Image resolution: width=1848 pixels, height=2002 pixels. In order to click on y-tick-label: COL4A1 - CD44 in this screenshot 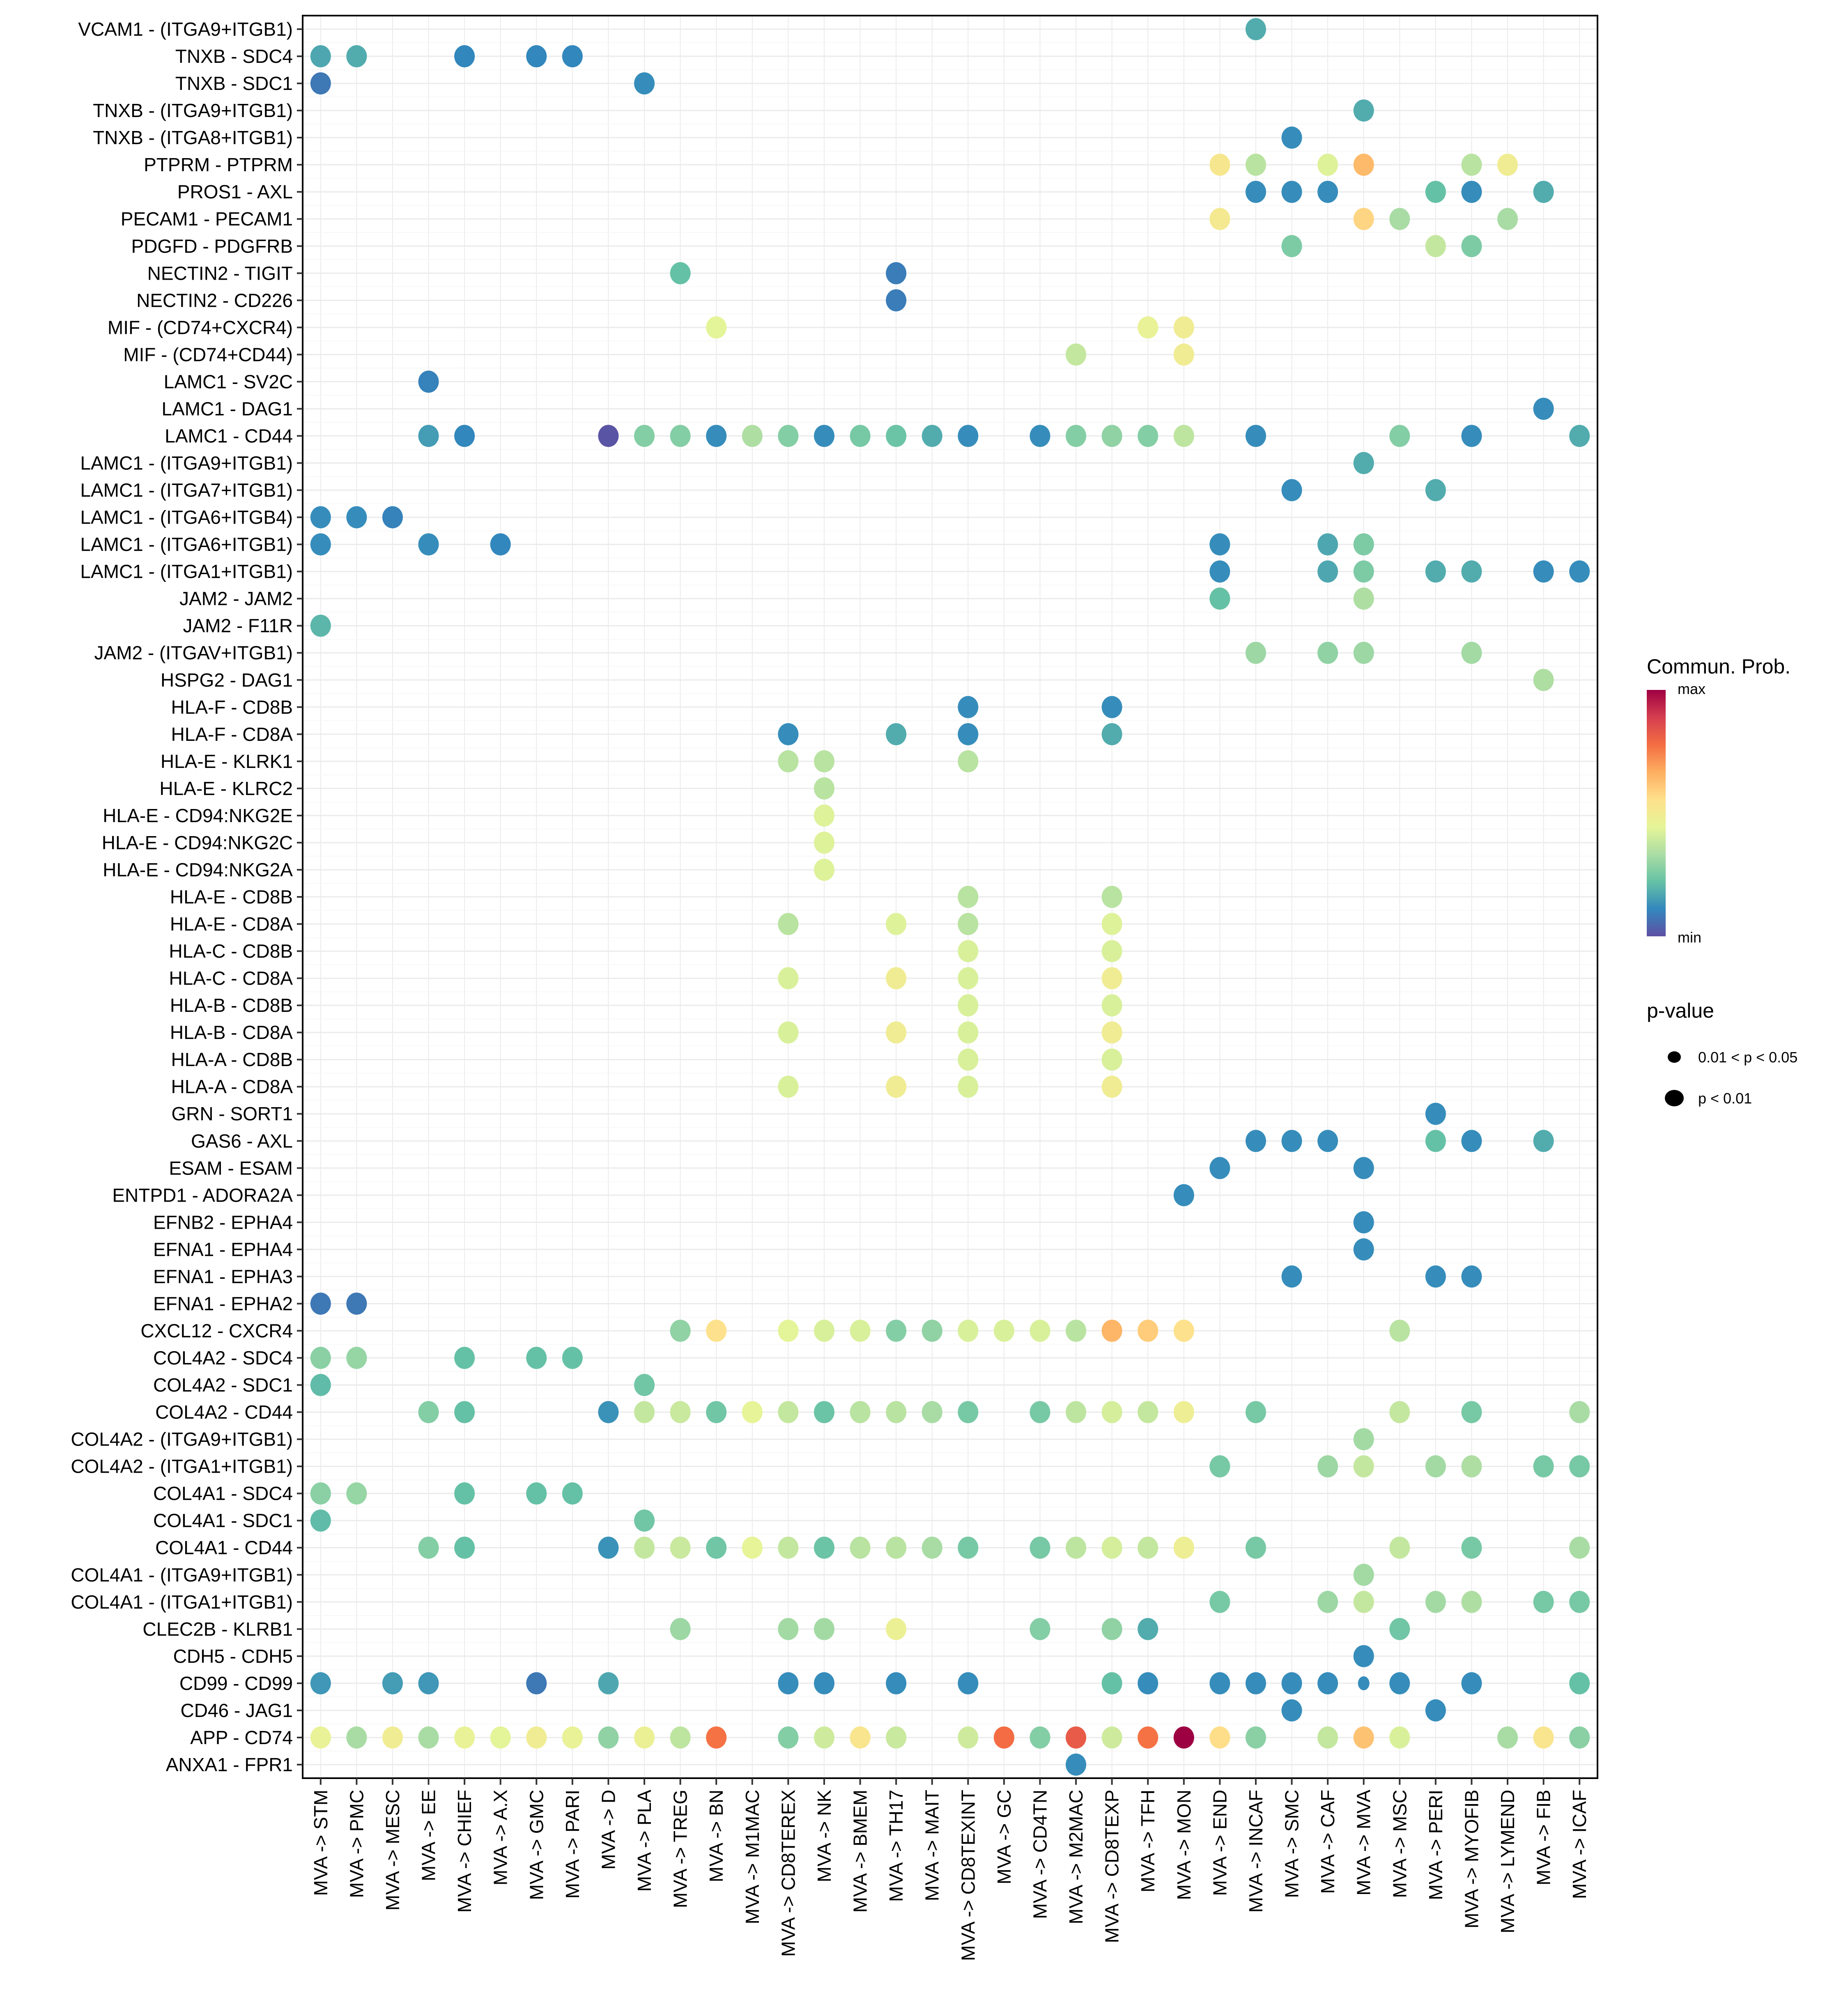, I will do `click(224, 1547)`.